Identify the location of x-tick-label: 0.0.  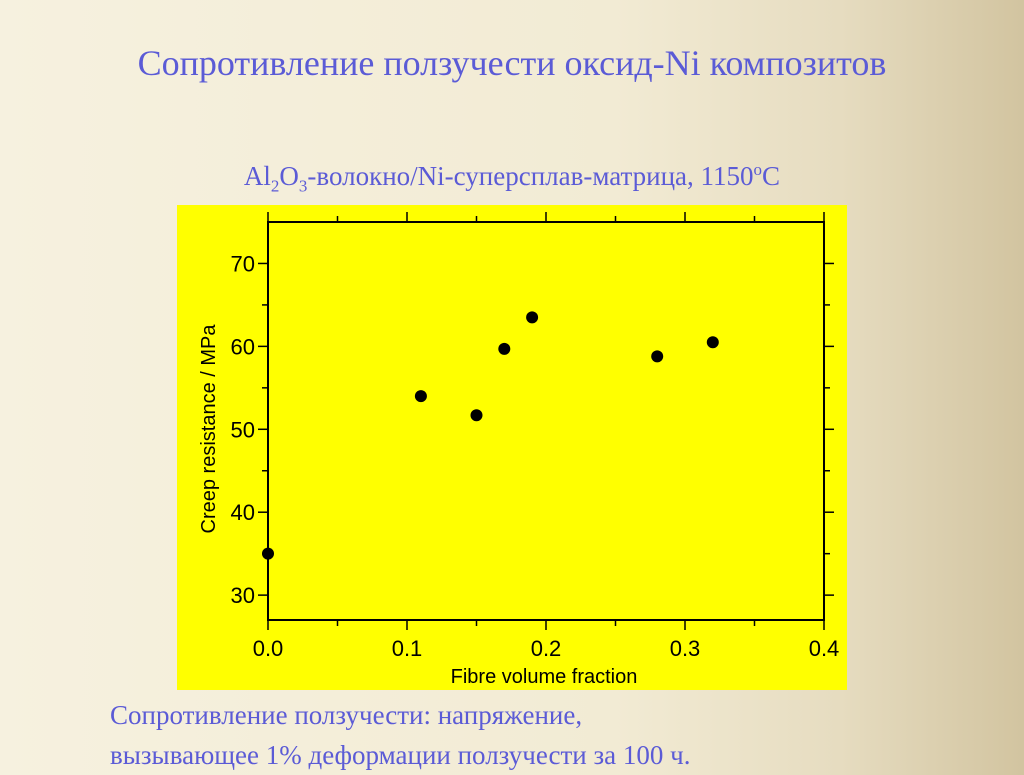
(268, 648).